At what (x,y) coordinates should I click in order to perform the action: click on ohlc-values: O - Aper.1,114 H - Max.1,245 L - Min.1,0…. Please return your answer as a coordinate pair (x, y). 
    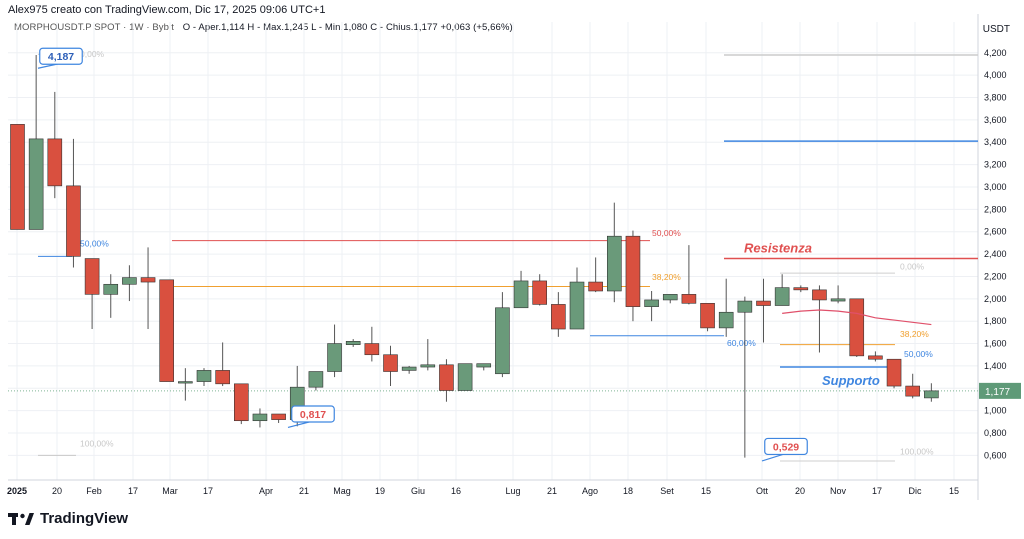
    Looking at the image, I should click on (347, 27).